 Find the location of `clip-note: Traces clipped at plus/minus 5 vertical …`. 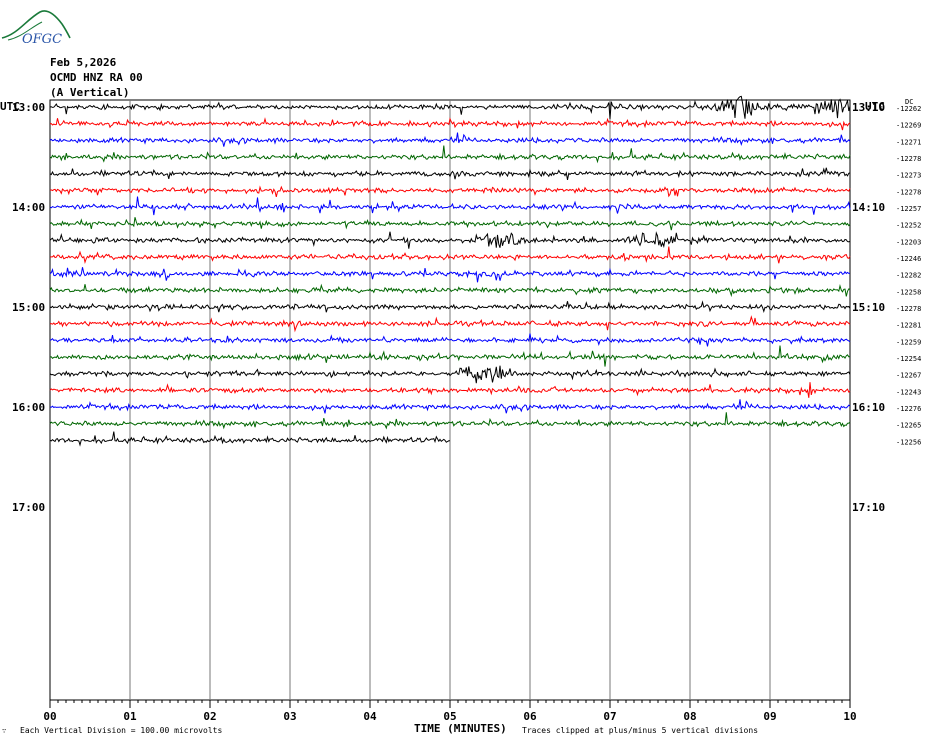

clip-note: Traces clipped at plus/minus 5 vertical … is located at coordinates (640, 730).